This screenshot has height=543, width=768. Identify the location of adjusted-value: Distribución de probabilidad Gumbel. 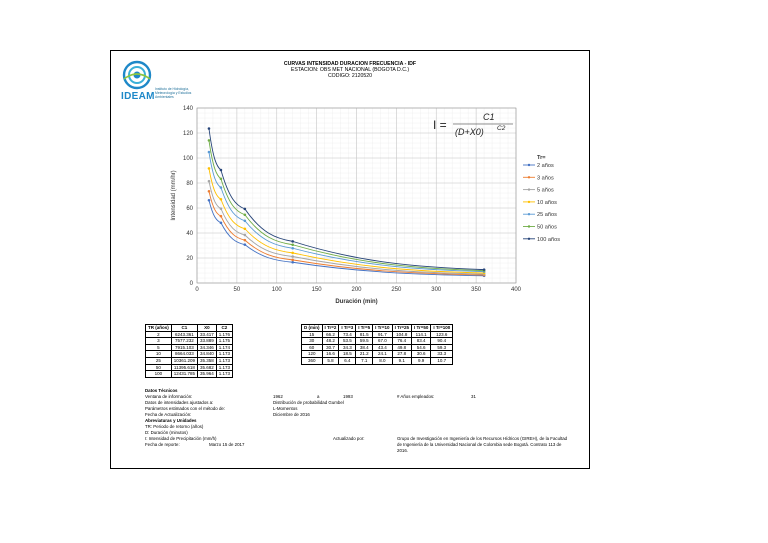
(308, 402).